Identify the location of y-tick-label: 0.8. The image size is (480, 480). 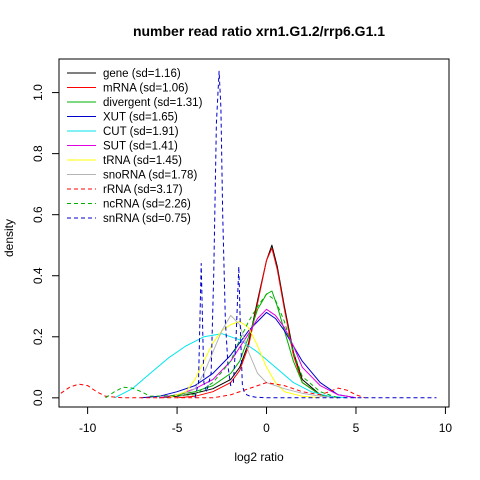
(38, 153).